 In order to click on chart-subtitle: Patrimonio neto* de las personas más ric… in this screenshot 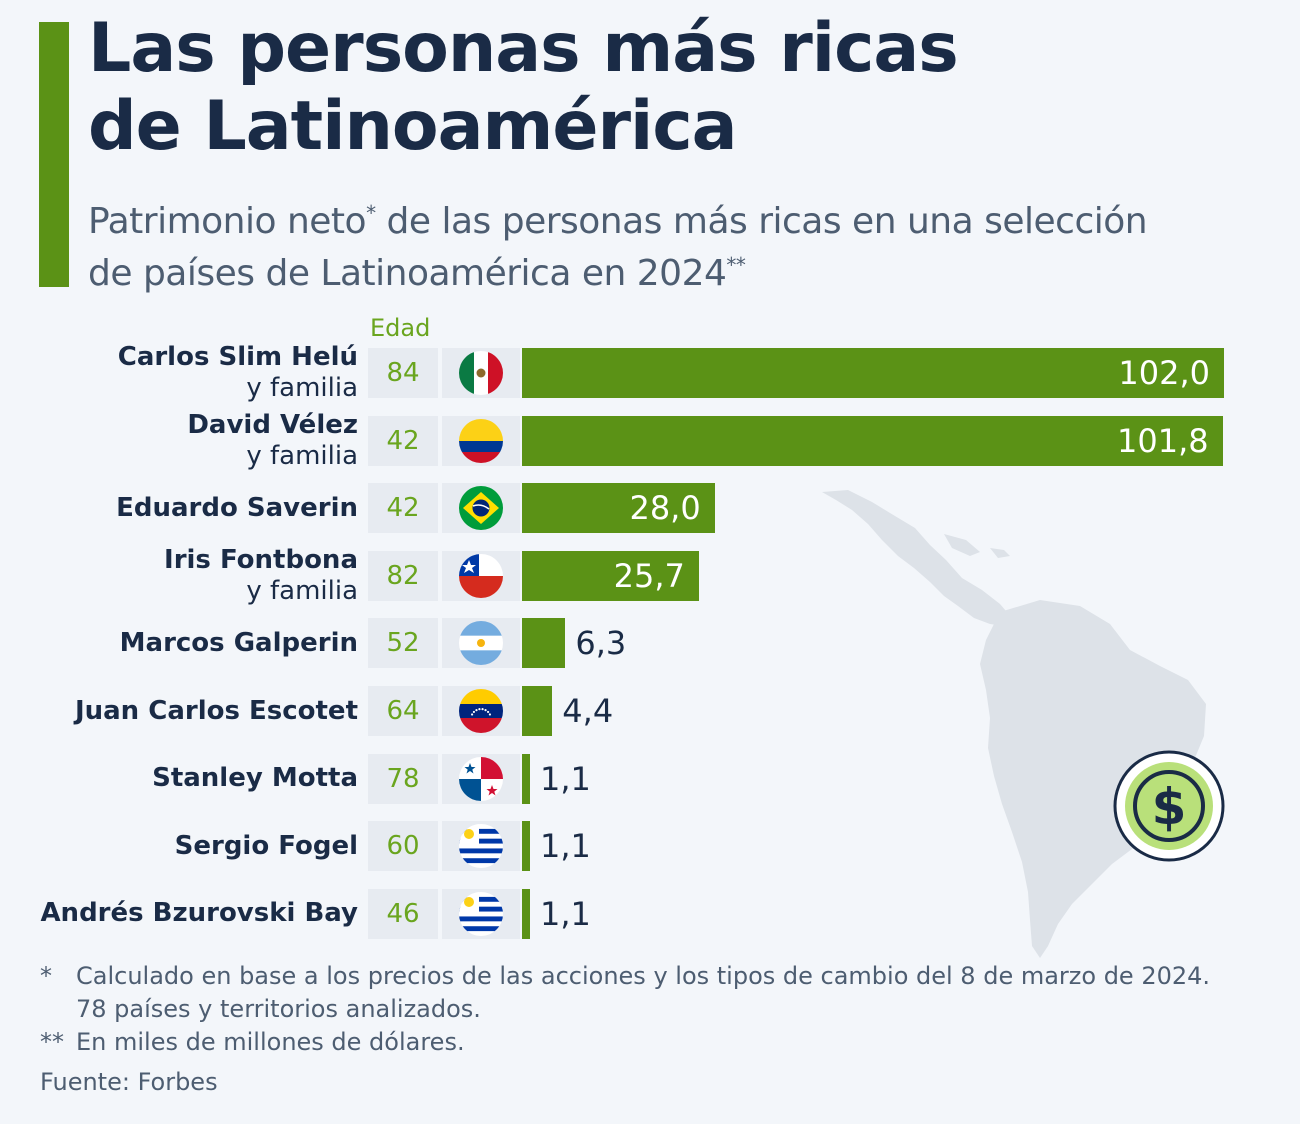, I will do `click(683, 248)`.